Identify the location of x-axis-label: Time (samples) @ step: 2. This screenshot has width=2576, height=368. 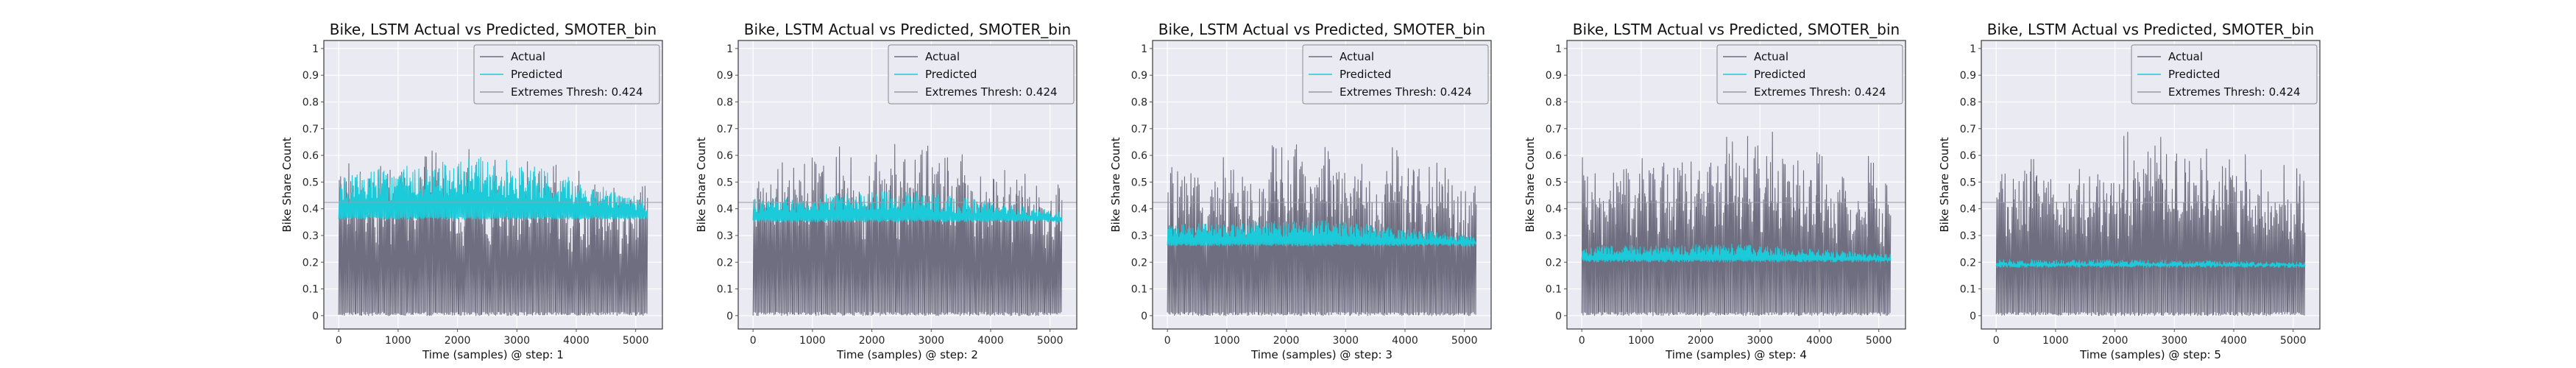
(907, 354).